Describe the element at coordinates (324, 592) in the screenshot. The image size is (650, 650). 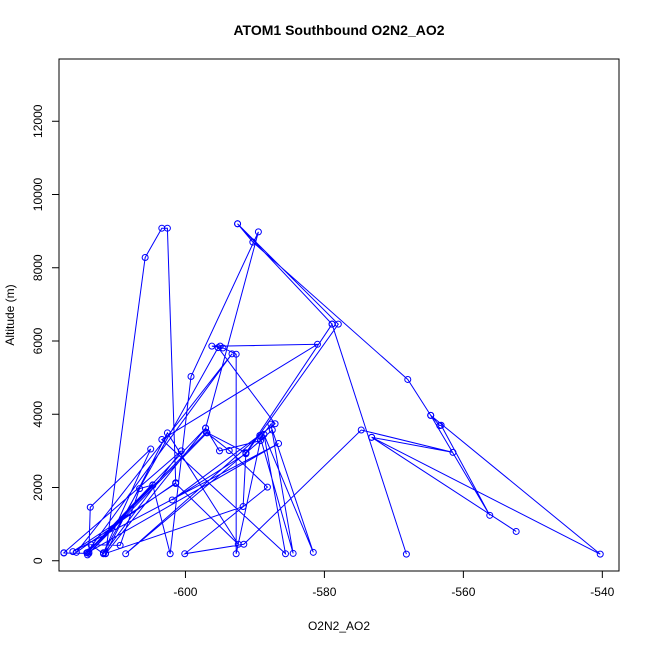
I see `x-tick-label: -580` at that location.